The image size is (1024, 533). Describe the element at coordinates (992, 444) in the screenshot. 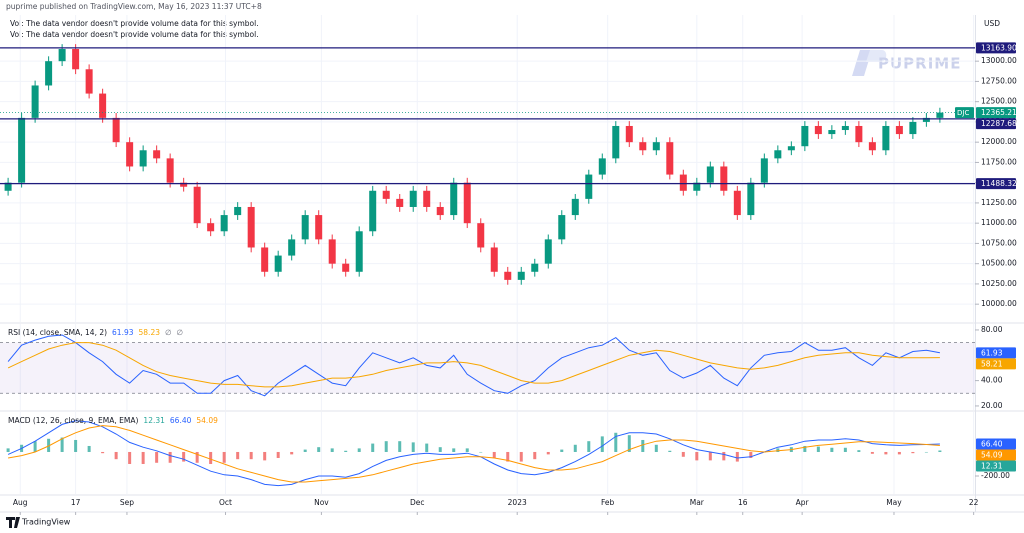

I see `indicator-value-label: 66.40` at that location.